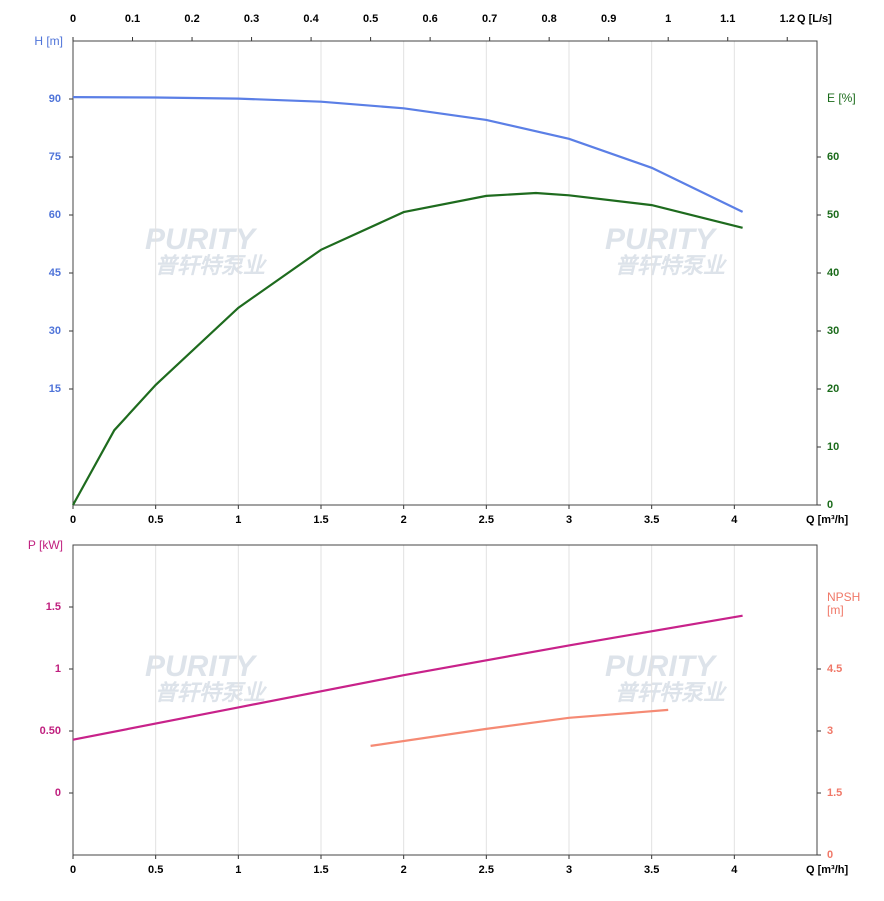 This screenshot has height=901, width=884. I want to click on line-p, so click(407, 677).